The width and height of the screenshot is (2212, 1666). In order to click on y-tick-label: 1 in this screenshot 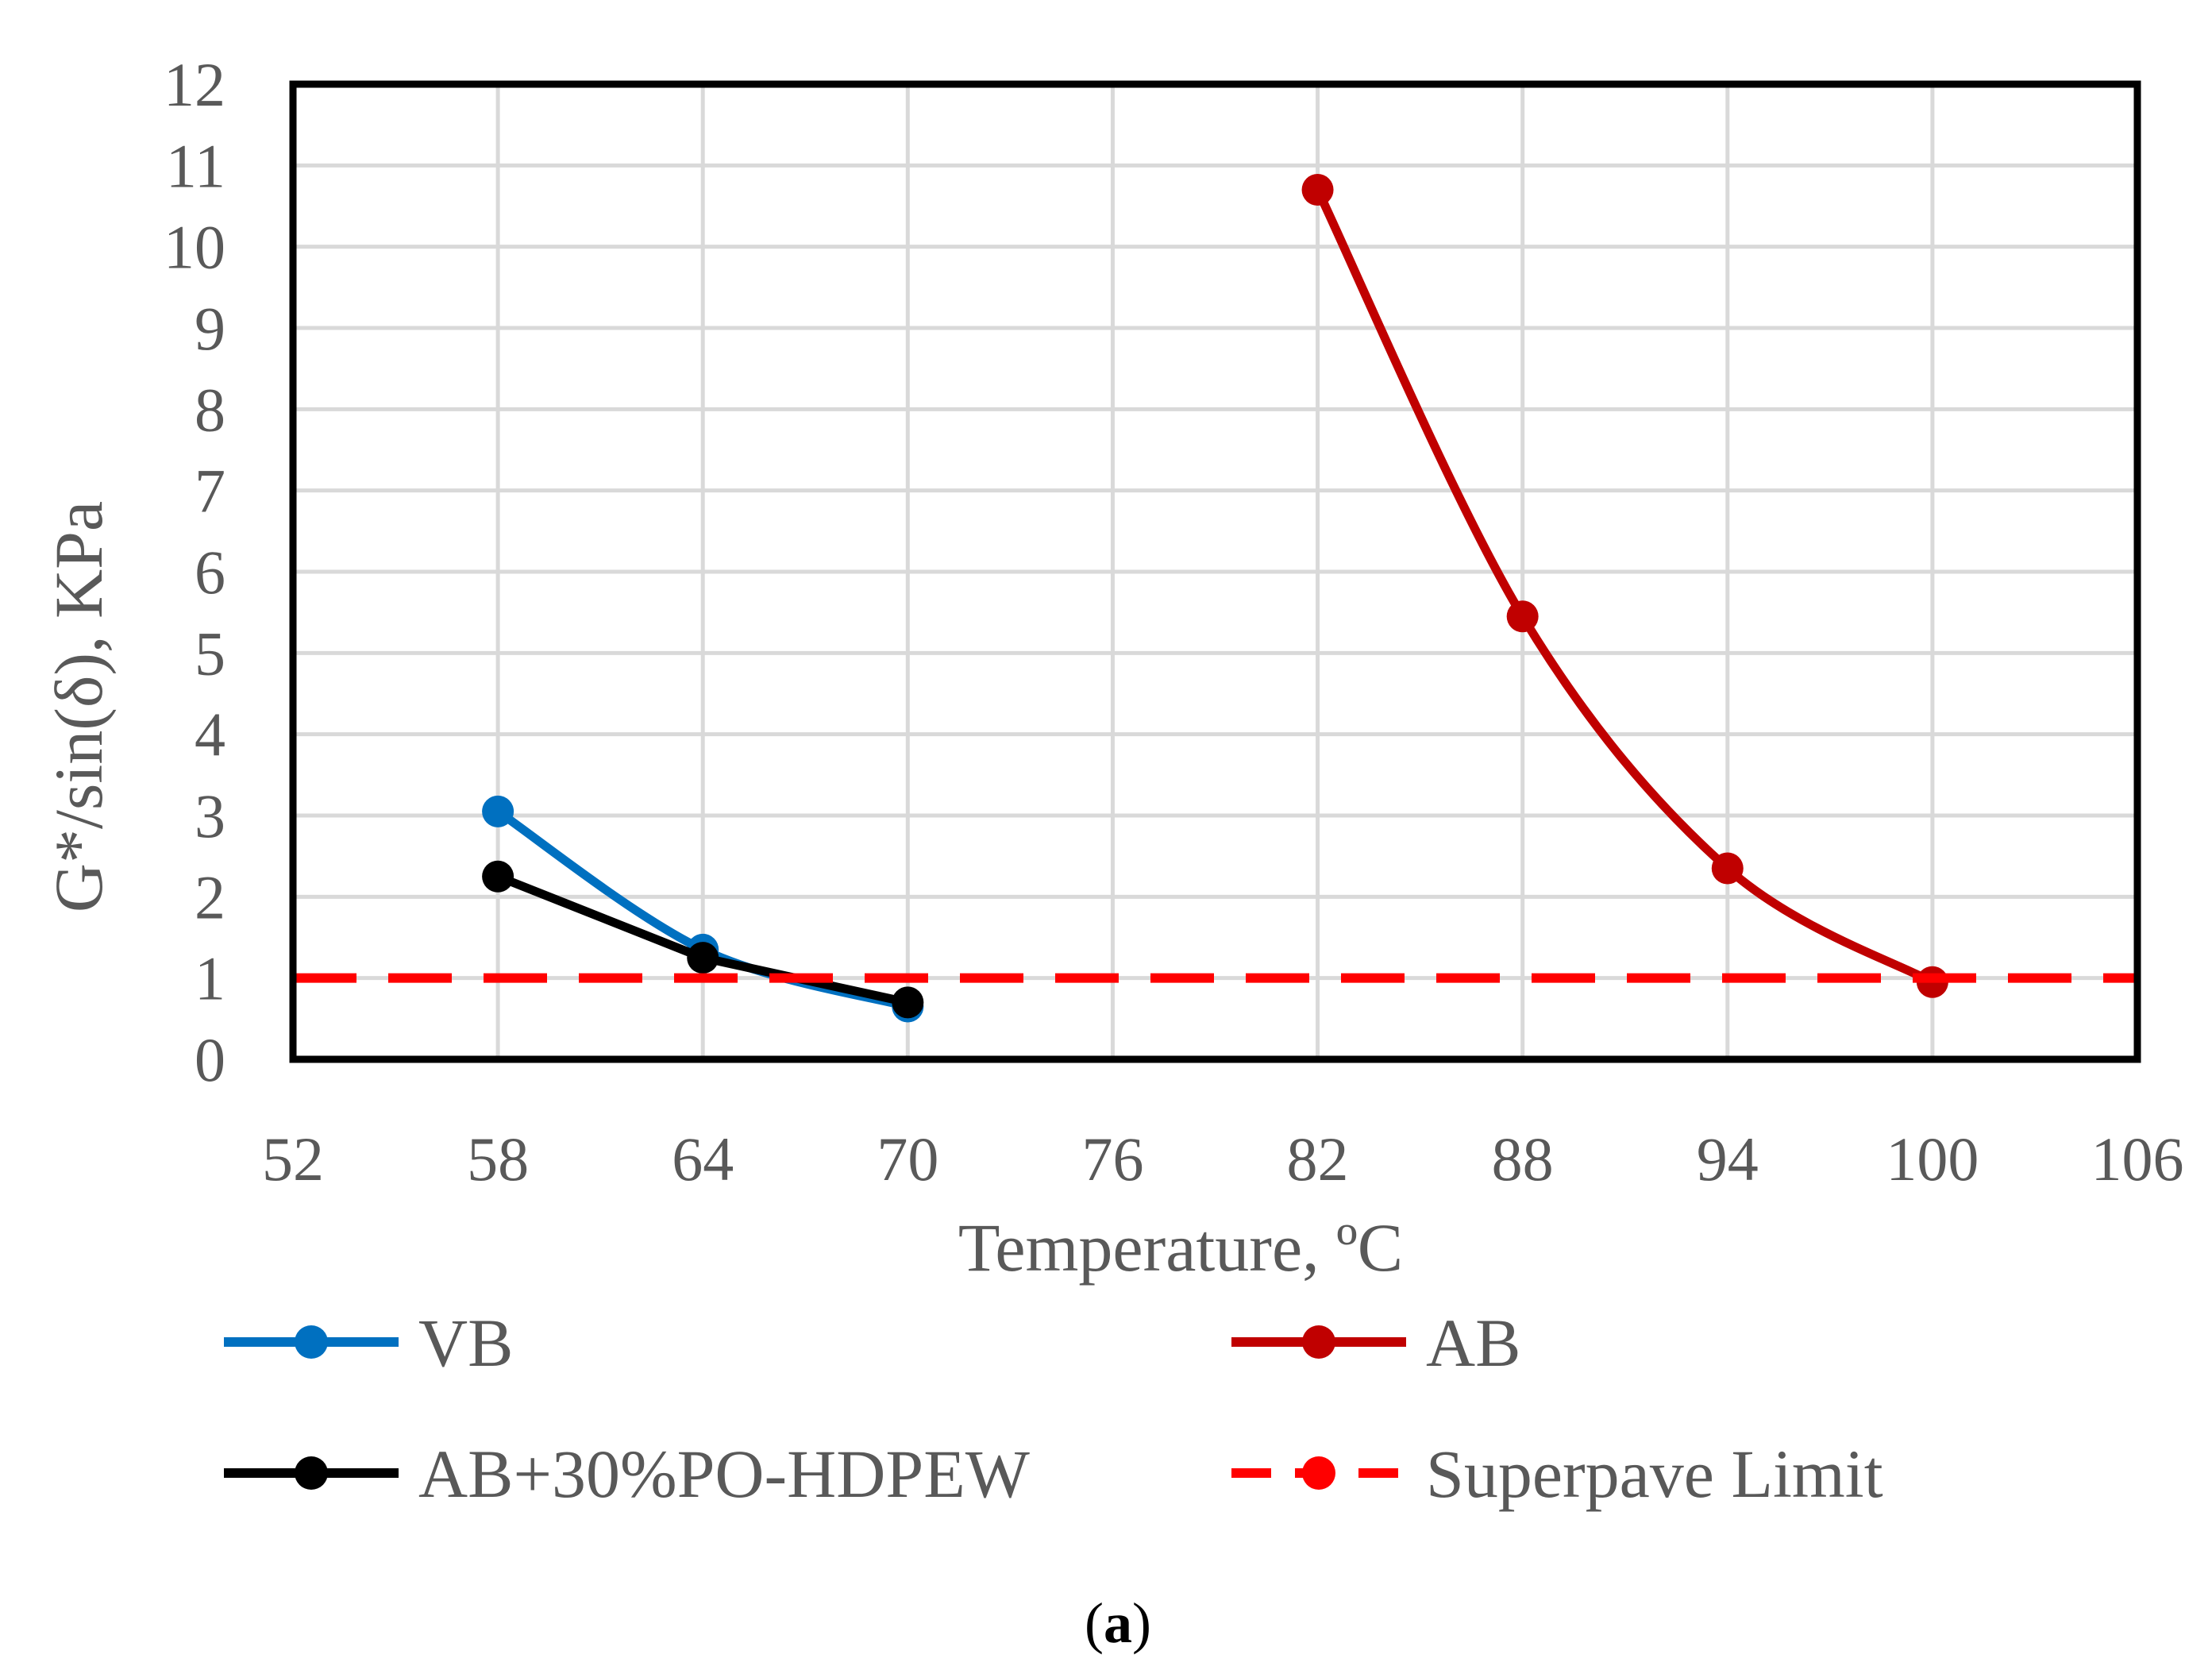, I will do `click(210, 978)`.